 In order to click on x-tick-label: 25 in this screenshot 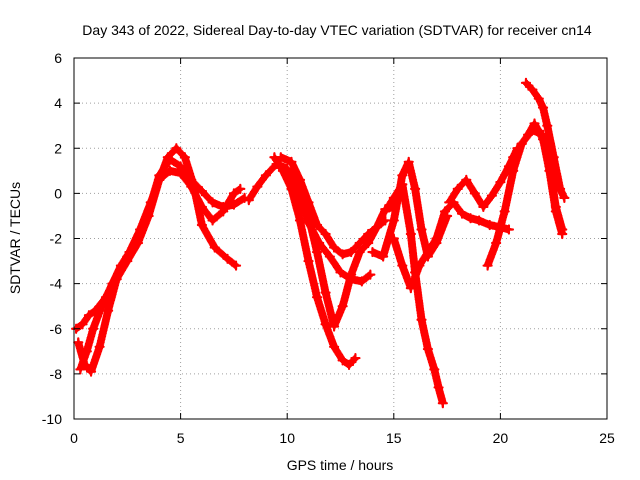, I will do `click(607, 438)`.